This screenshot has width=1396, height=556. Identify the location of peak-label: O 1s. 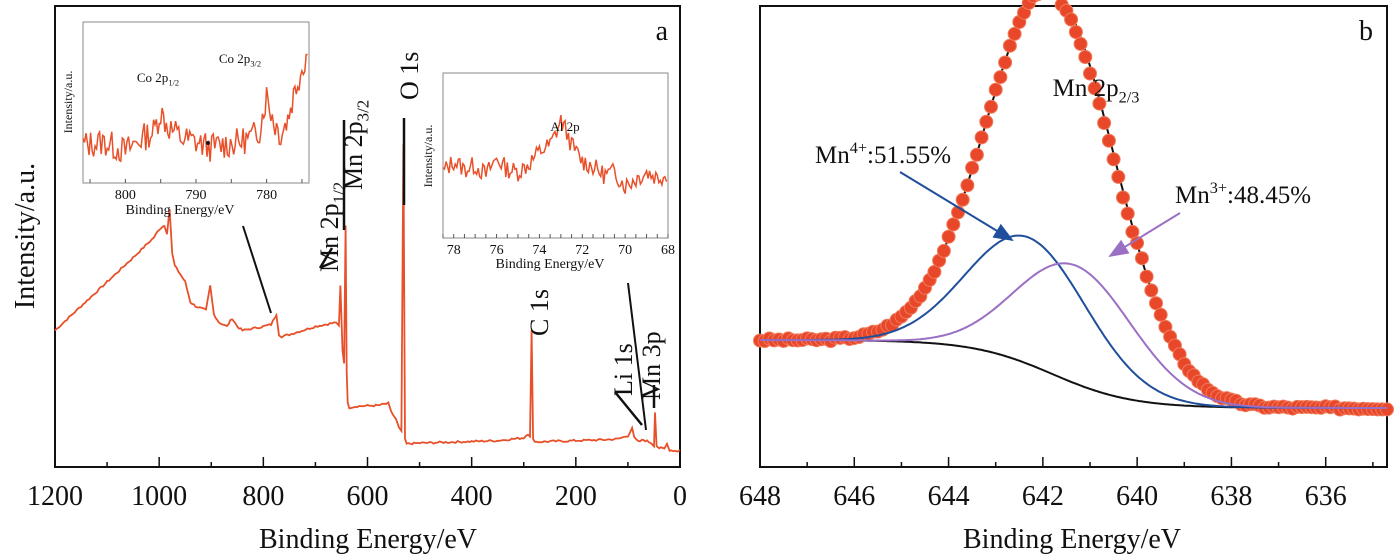
(409, 76).